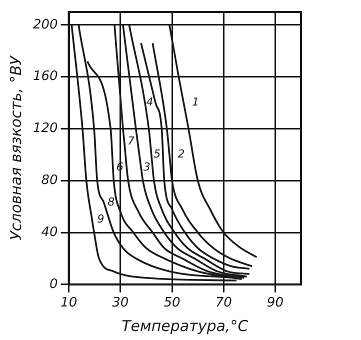 Image resolution: width=361 pixels, height=340 pixels. Describe the element at coordinates (45, 128) in the screenshot. I see `y-tick-label: 120` at that location.